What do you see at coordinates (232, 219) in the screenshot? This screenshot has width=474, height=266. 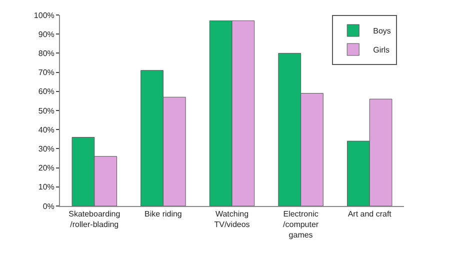 I see `x-tick-label: Watching TV/videos` at bounding box center [232, 219].